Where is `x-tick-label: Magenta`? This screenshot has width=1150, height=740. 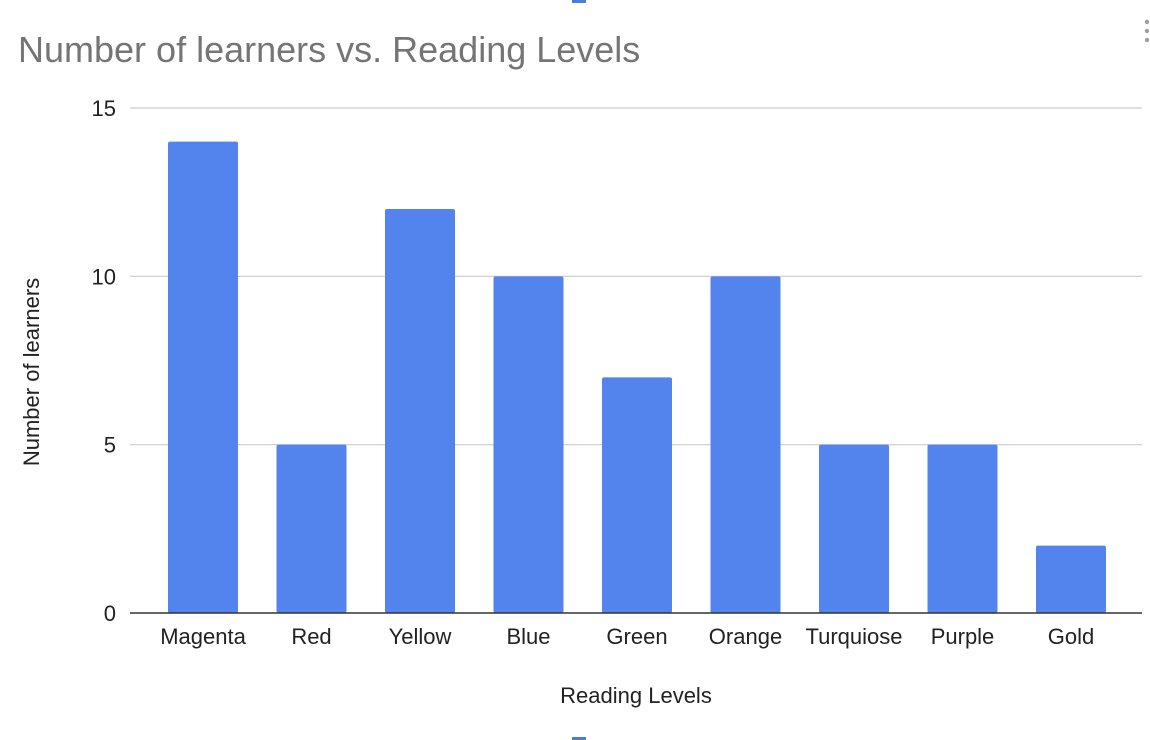 x-tick-label: Magenta is located at coordinates (203, 636).